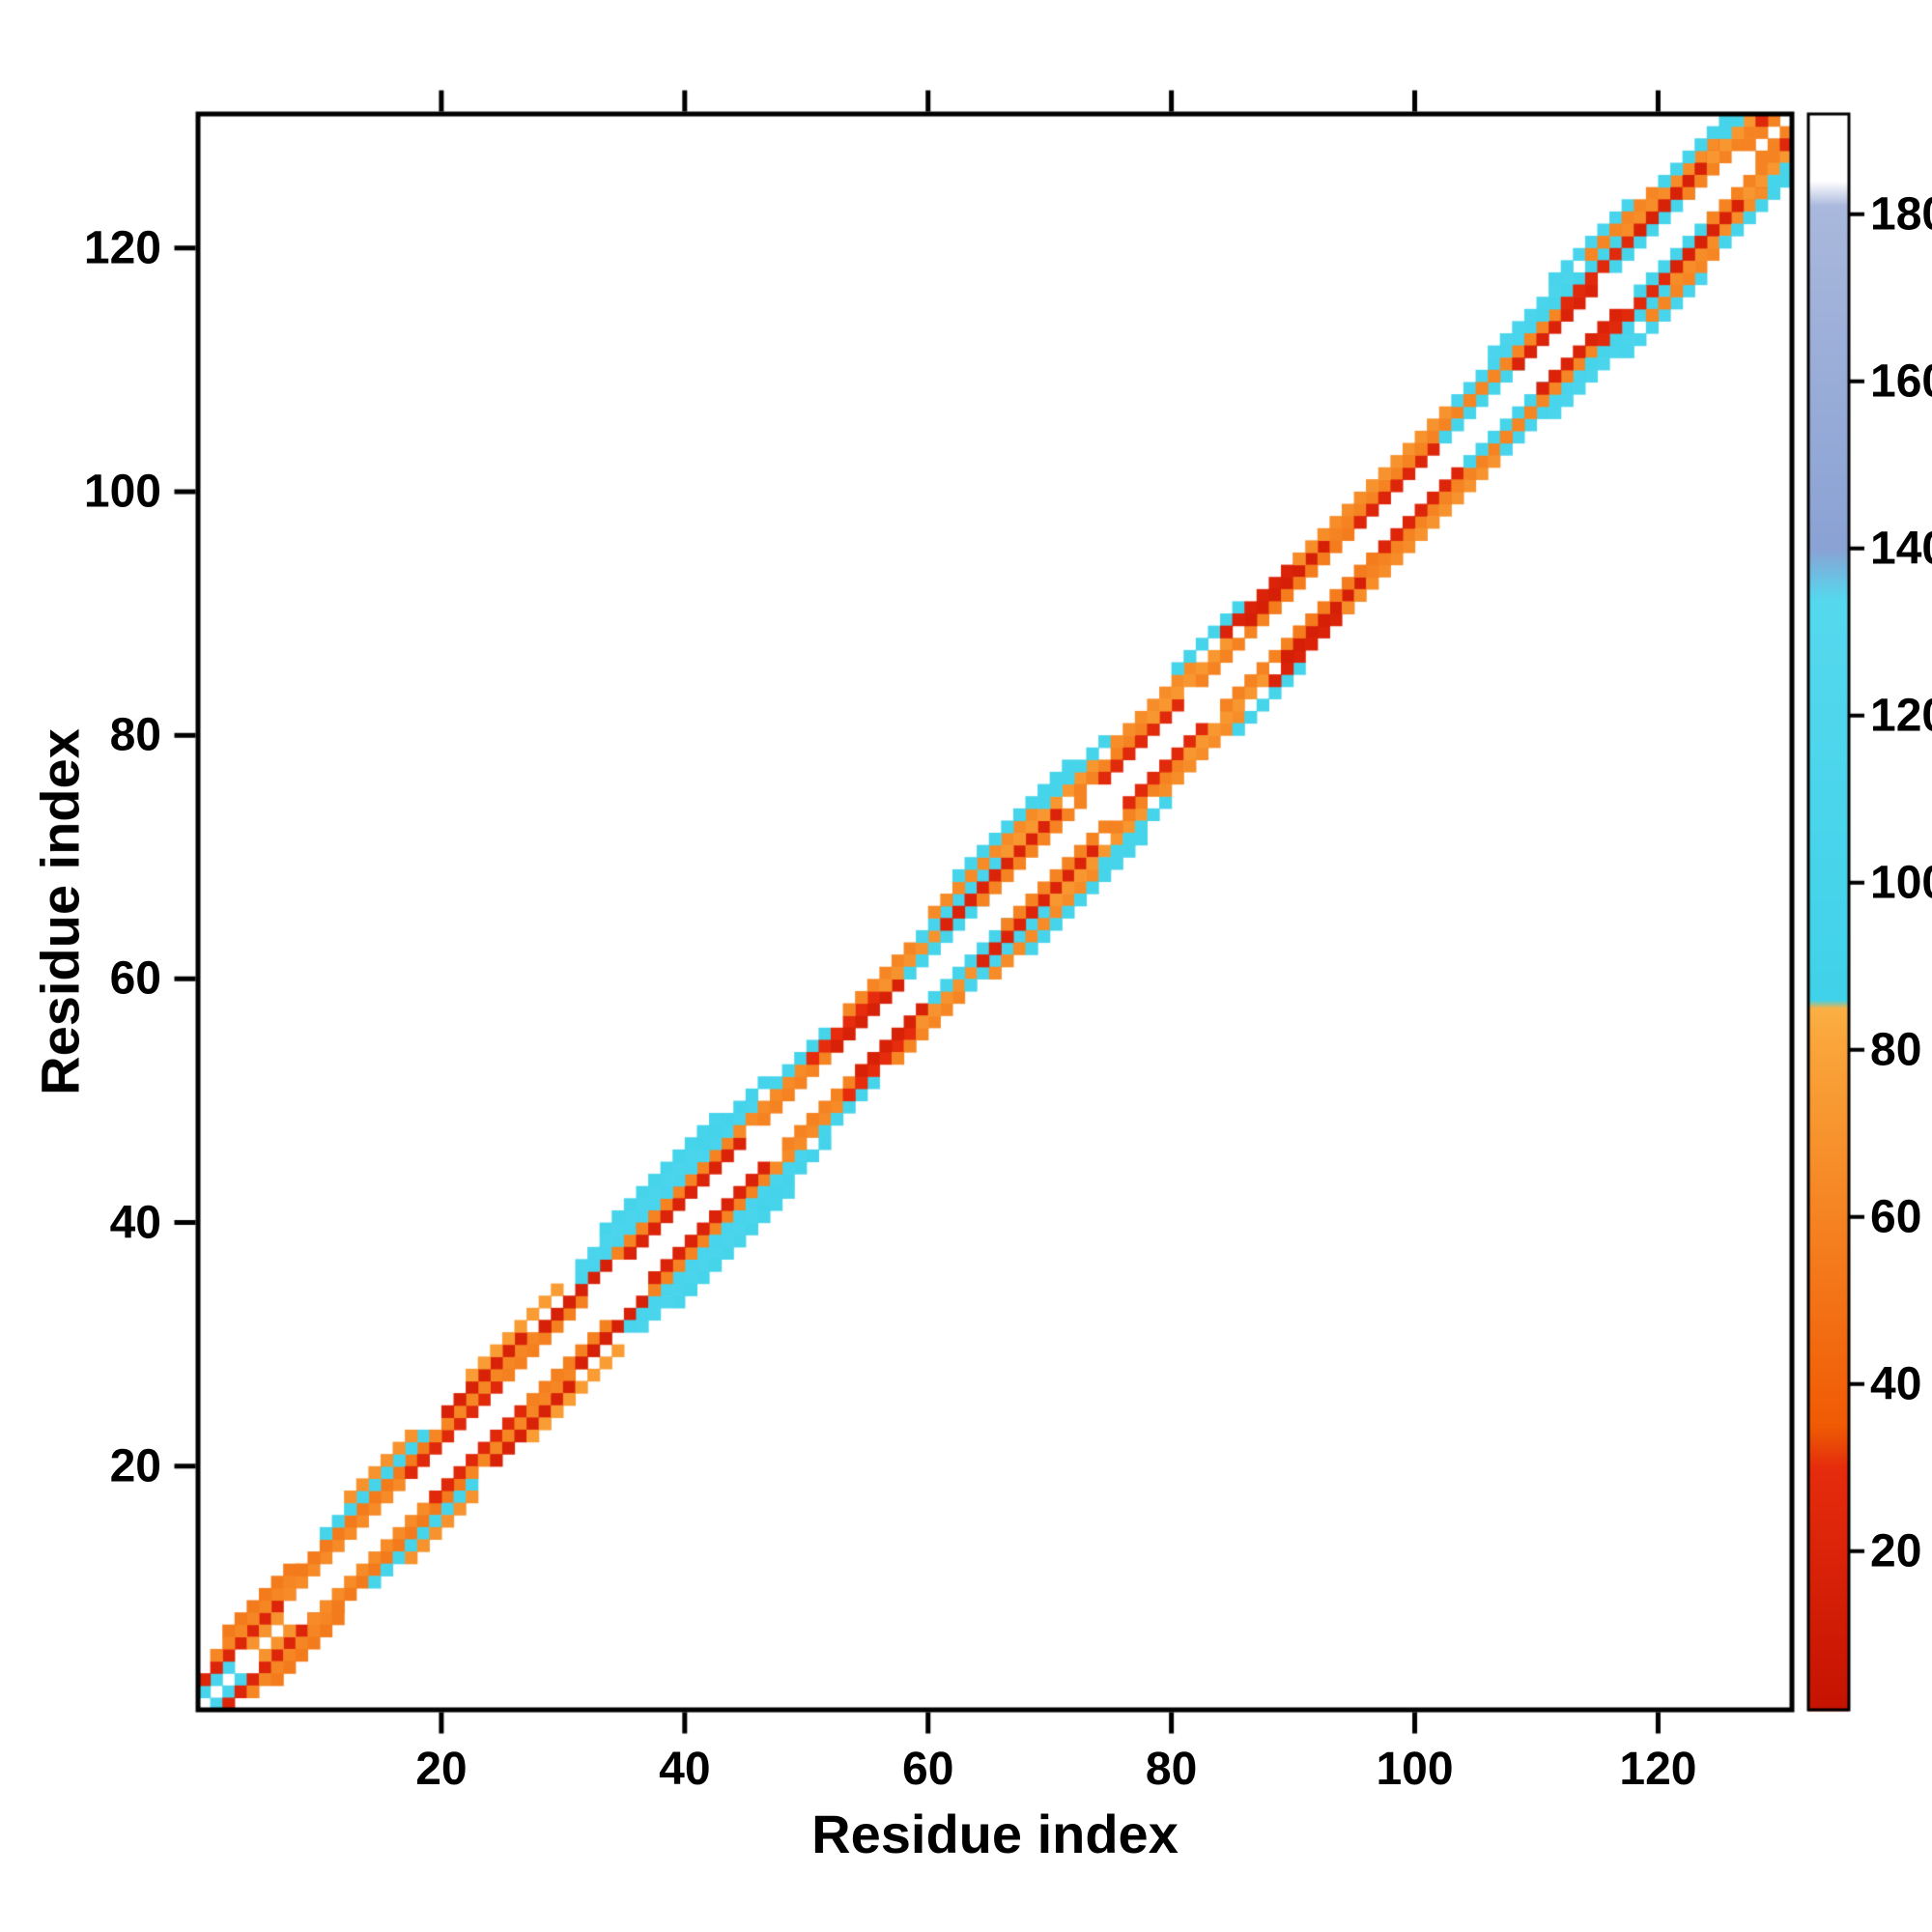  What do you see at coordinates (1901, 716) in the screenshot?
I see `colorbar-tick-label-120: 120` at bounding box center [1901, 716].